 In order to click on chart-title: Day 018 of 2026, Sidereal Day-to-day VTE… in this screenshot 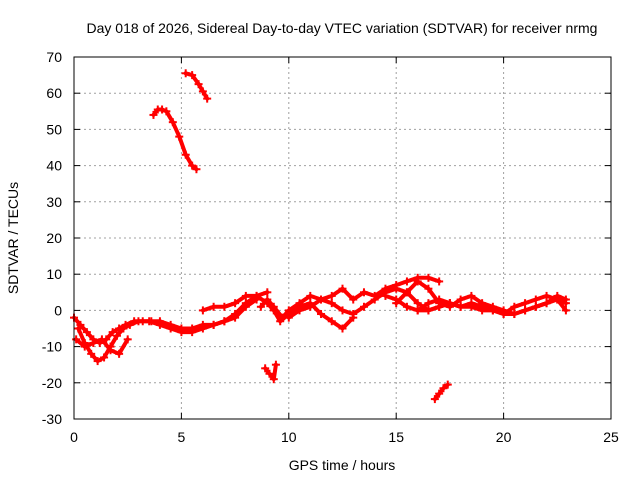, I will do `click(342, 28)`.